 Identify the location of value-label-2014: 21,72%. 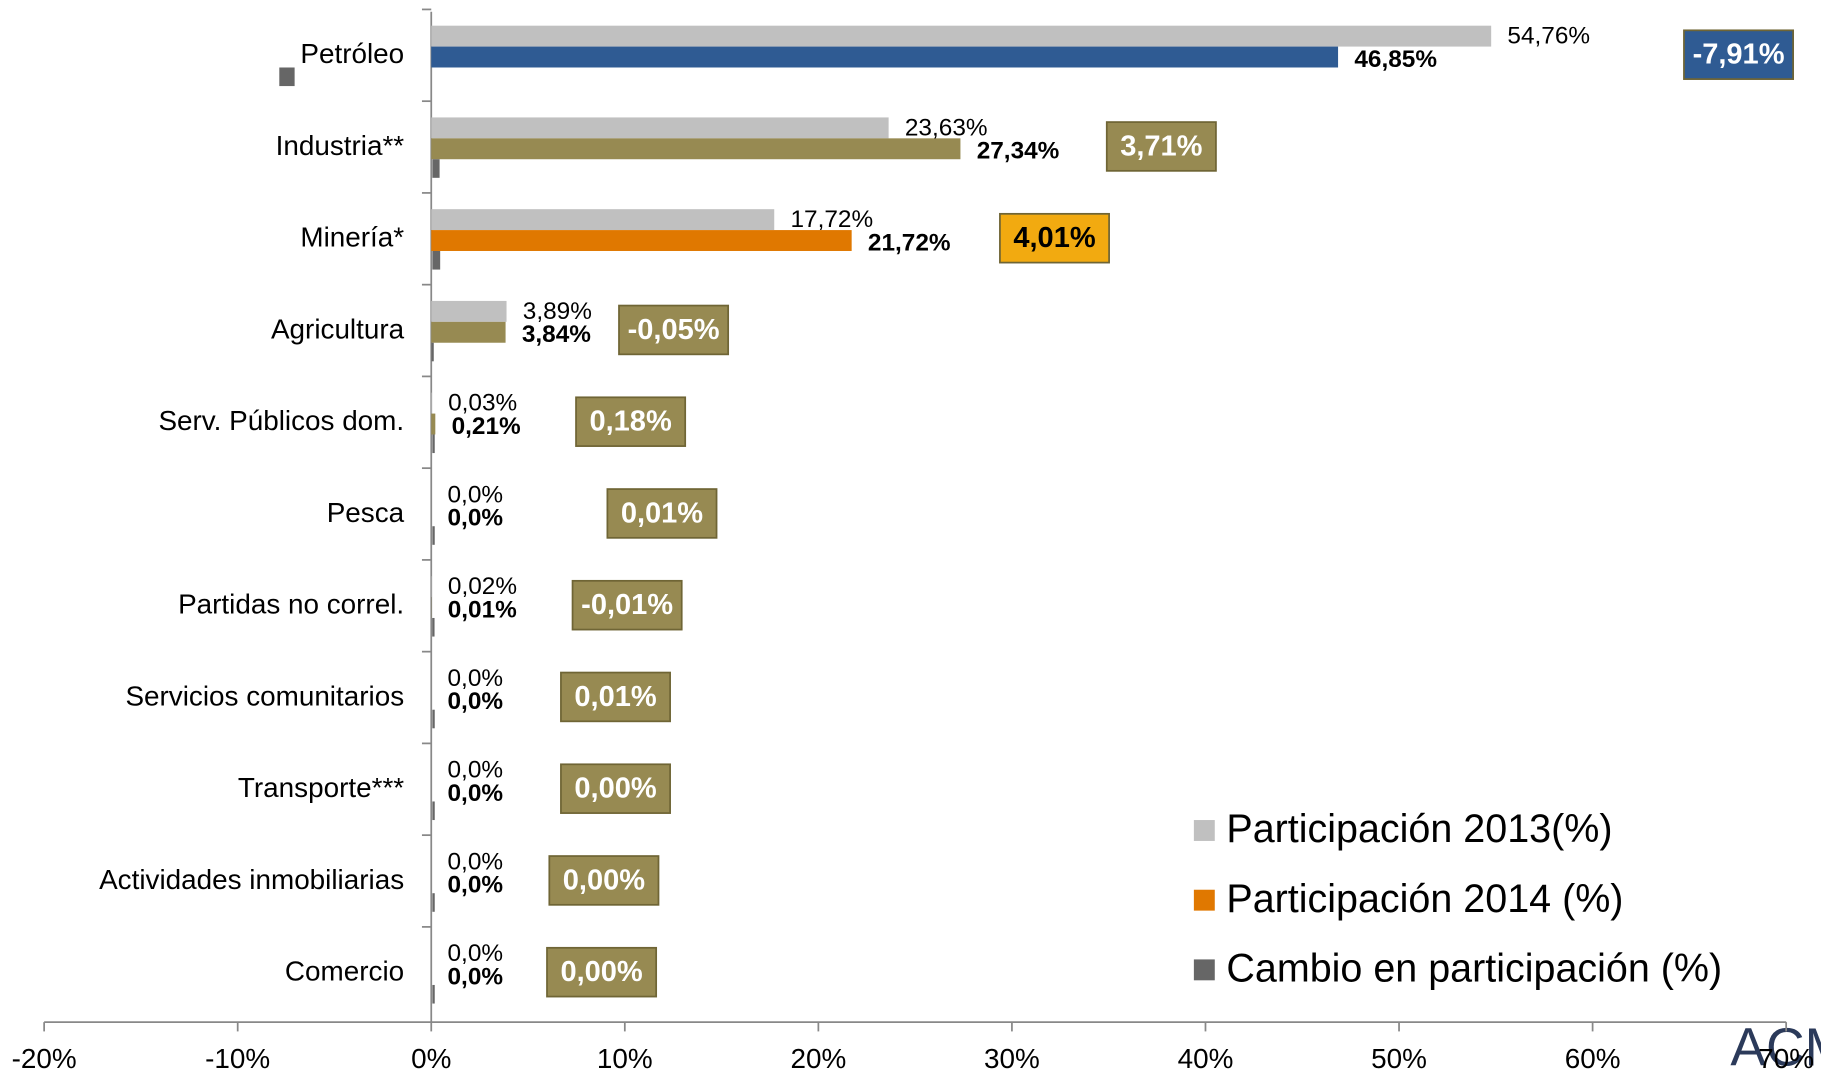
(909, 242).